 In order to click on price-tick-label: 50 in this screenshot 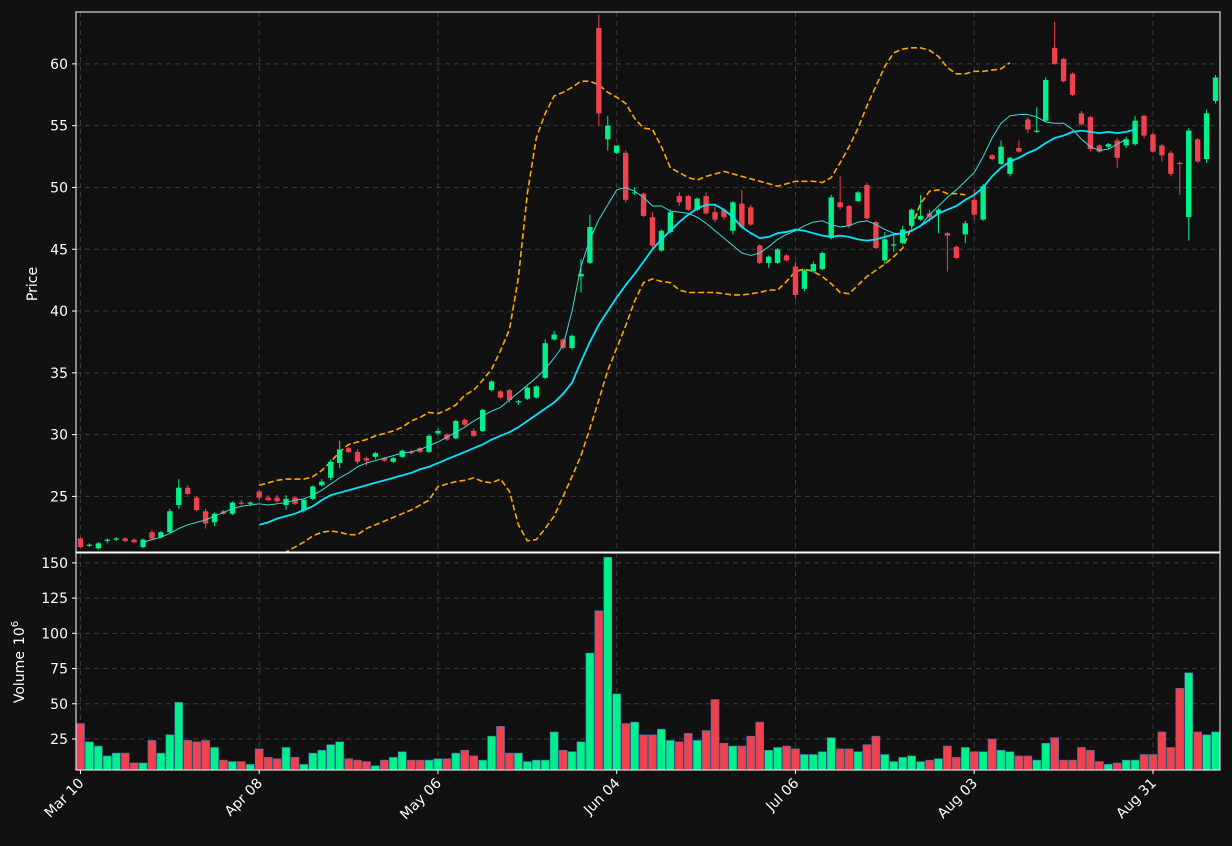, I will do `click(59, 188)`.